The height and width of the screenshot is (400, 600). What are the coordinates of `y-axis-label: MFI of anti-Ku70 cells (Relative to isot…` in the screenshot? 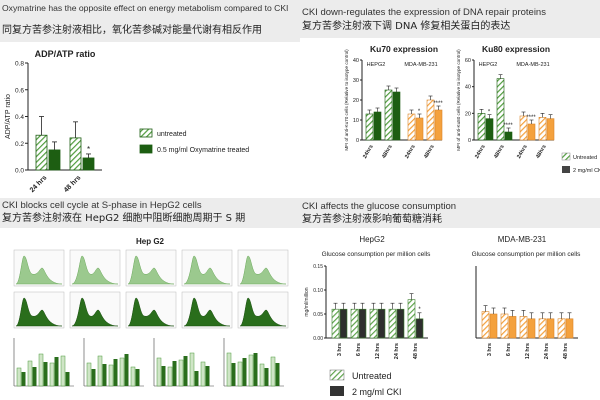 It's located at (346, 100).